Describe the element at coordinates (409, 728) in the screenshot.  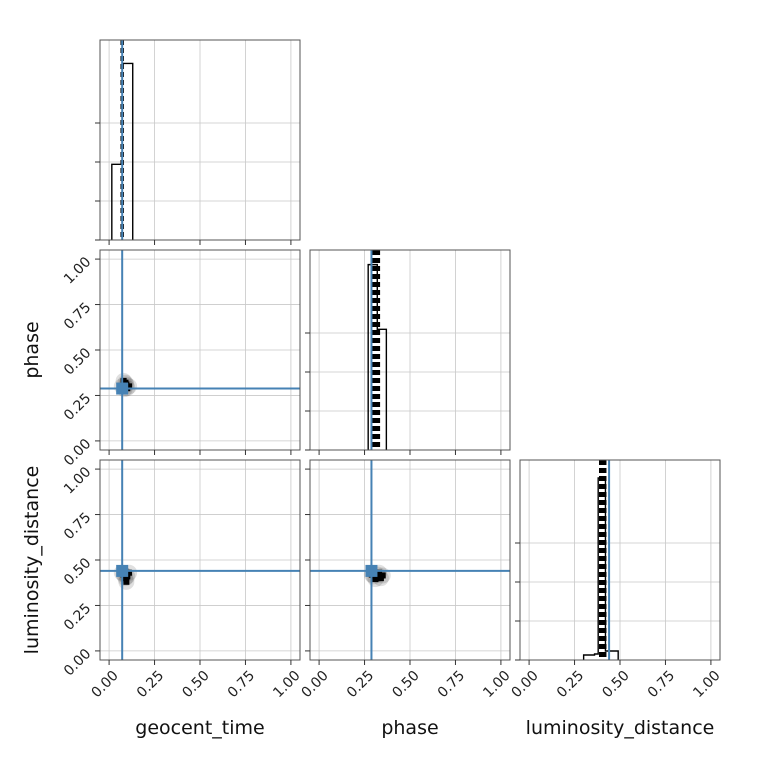
I see `x-axis-label-phase: phase` at that location.